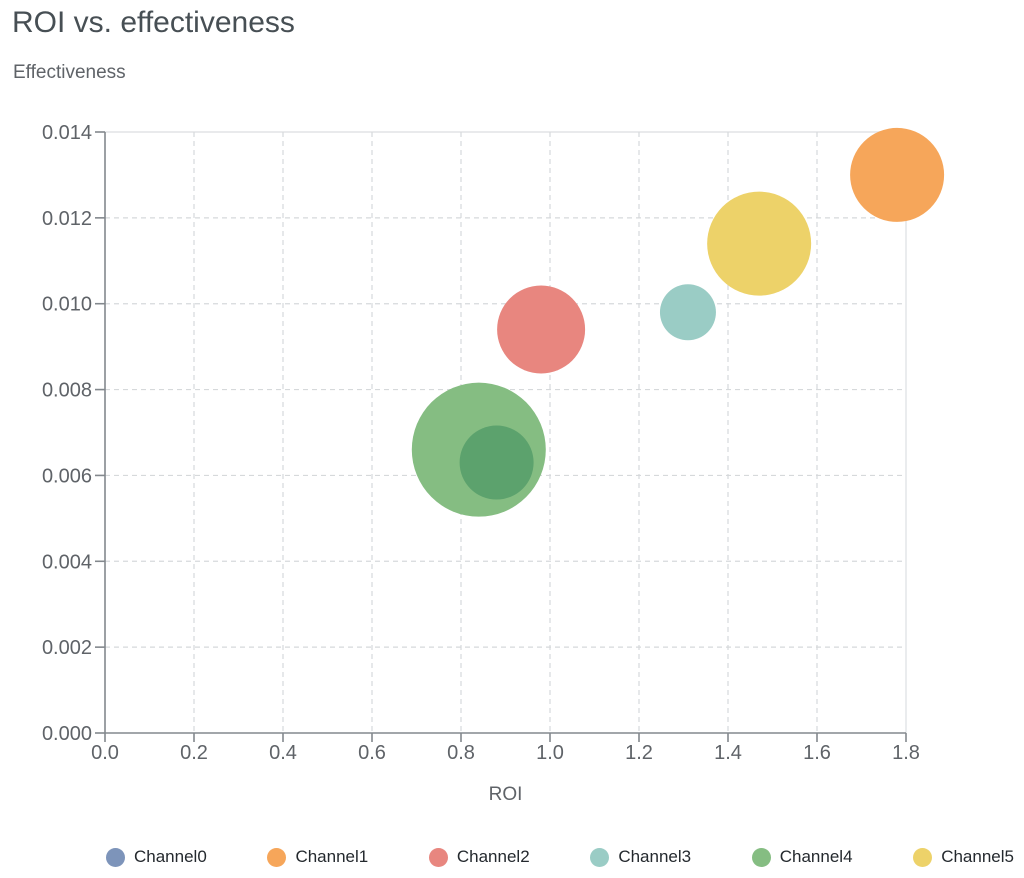 The image size is (1024, 878). Describe the element at coordinates (977, 856) in the screenshot. I see `legend-label: Channel5` at that location.